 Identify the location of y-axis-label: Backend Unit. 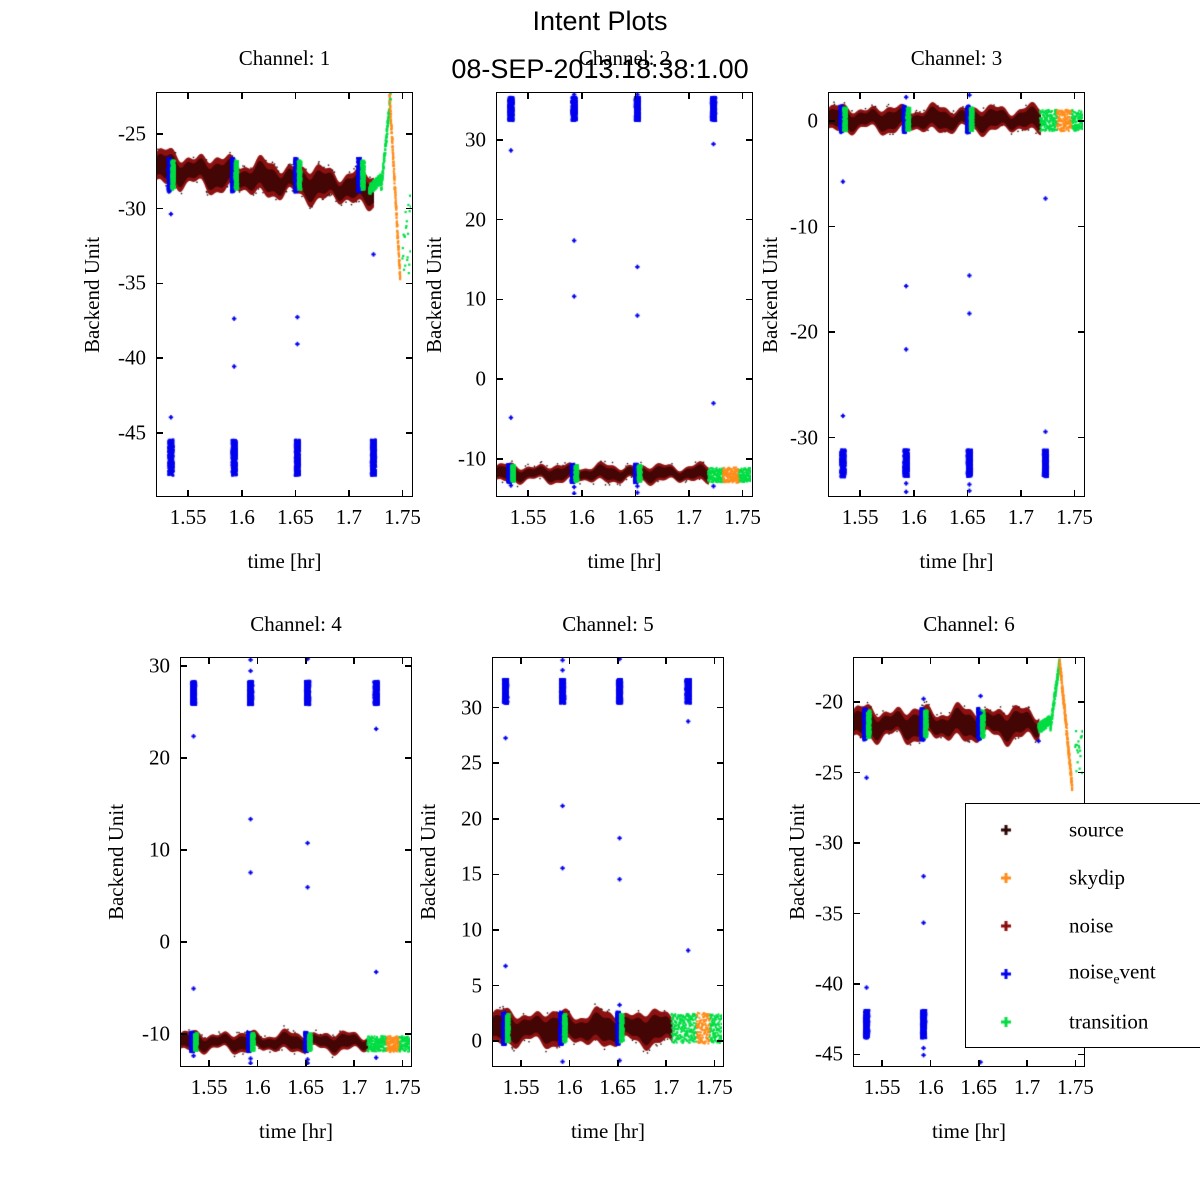
(797, 862).